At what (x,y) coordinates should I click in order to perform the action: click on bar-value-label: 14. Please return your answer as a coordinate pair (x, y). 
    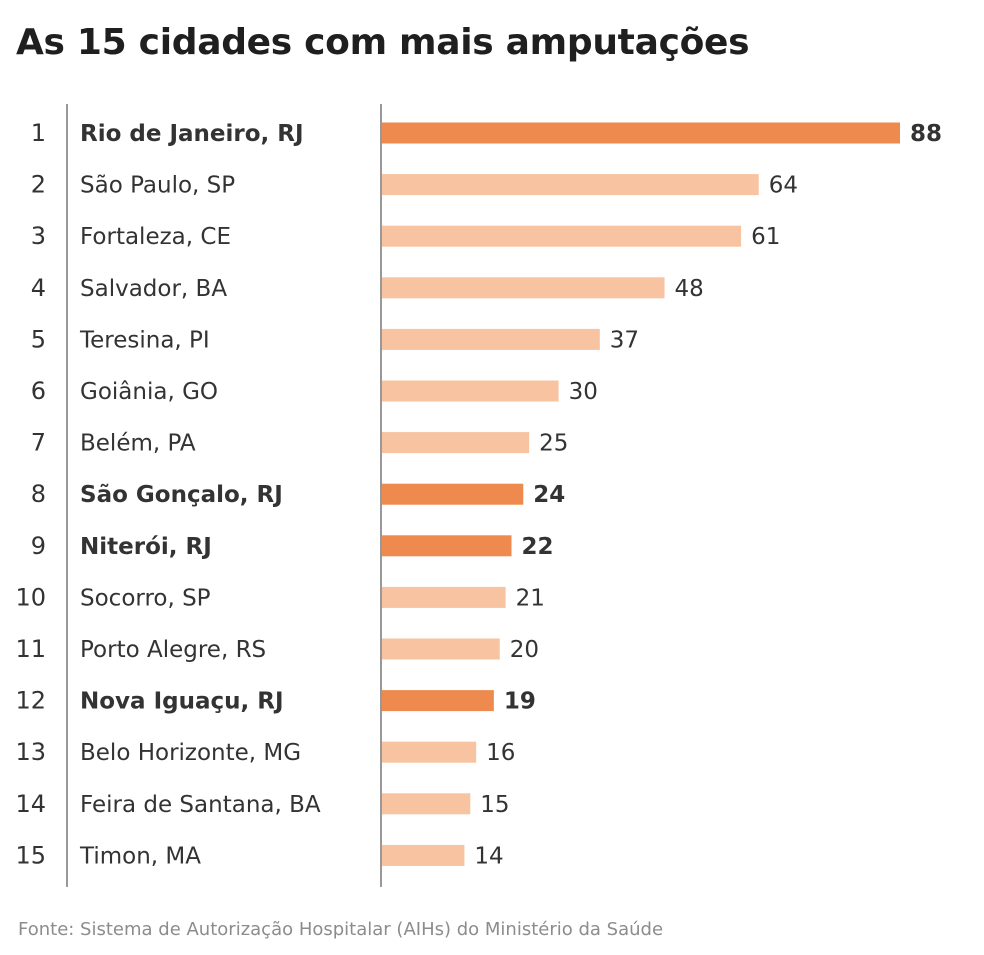
    Looking at the image, I should click on (488, 856).